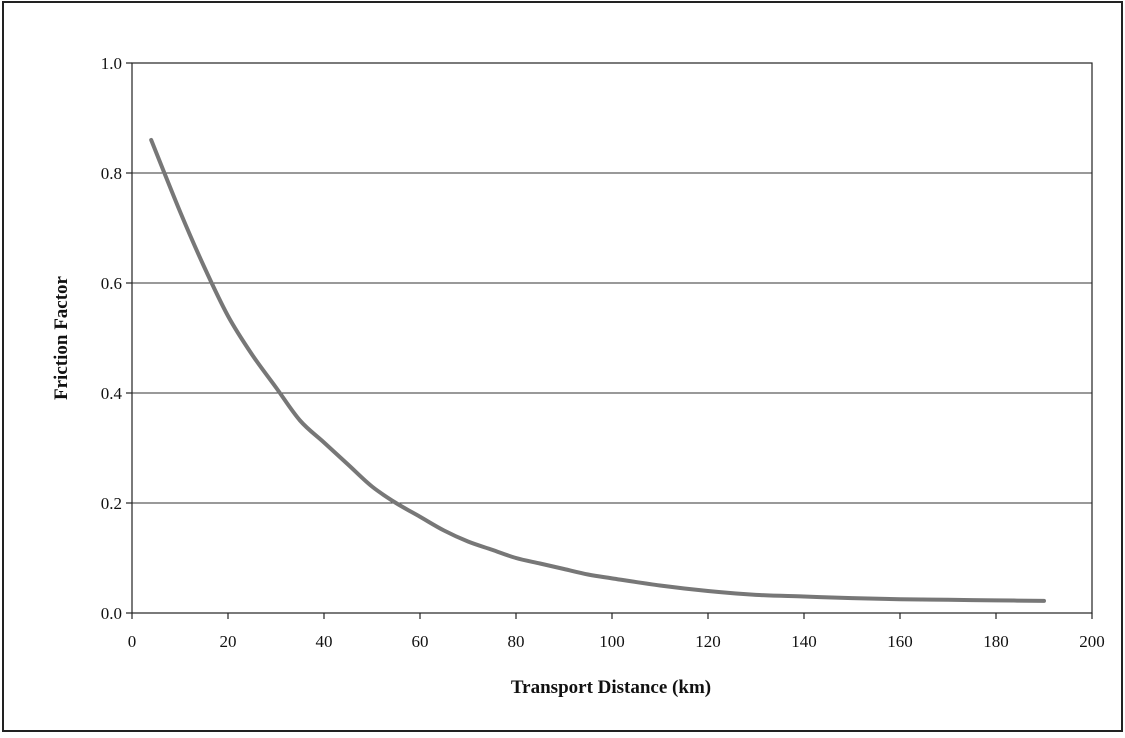  I want to click on x-tick-label: 160, so click(900, 641).